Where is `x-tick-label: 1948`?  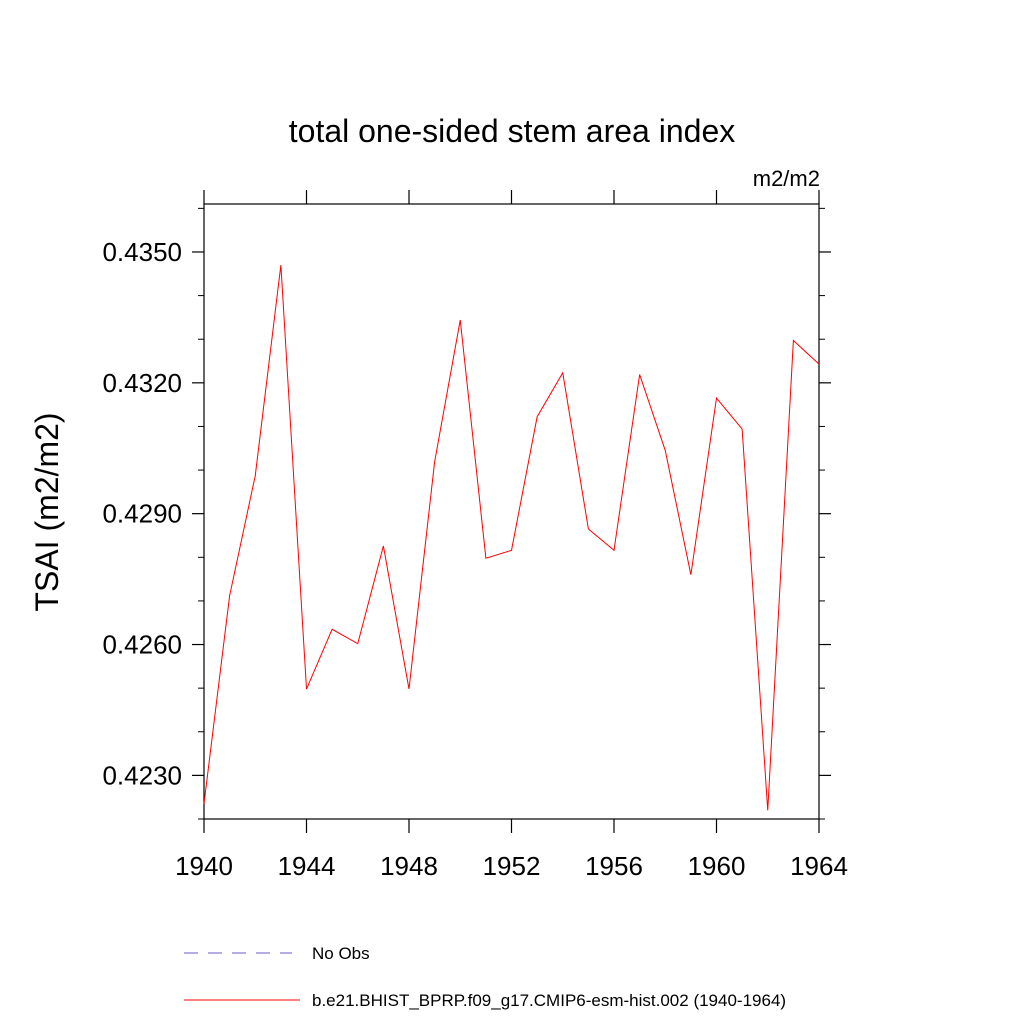 x-tick-label: 1948 is located at coordinates (409, 866).